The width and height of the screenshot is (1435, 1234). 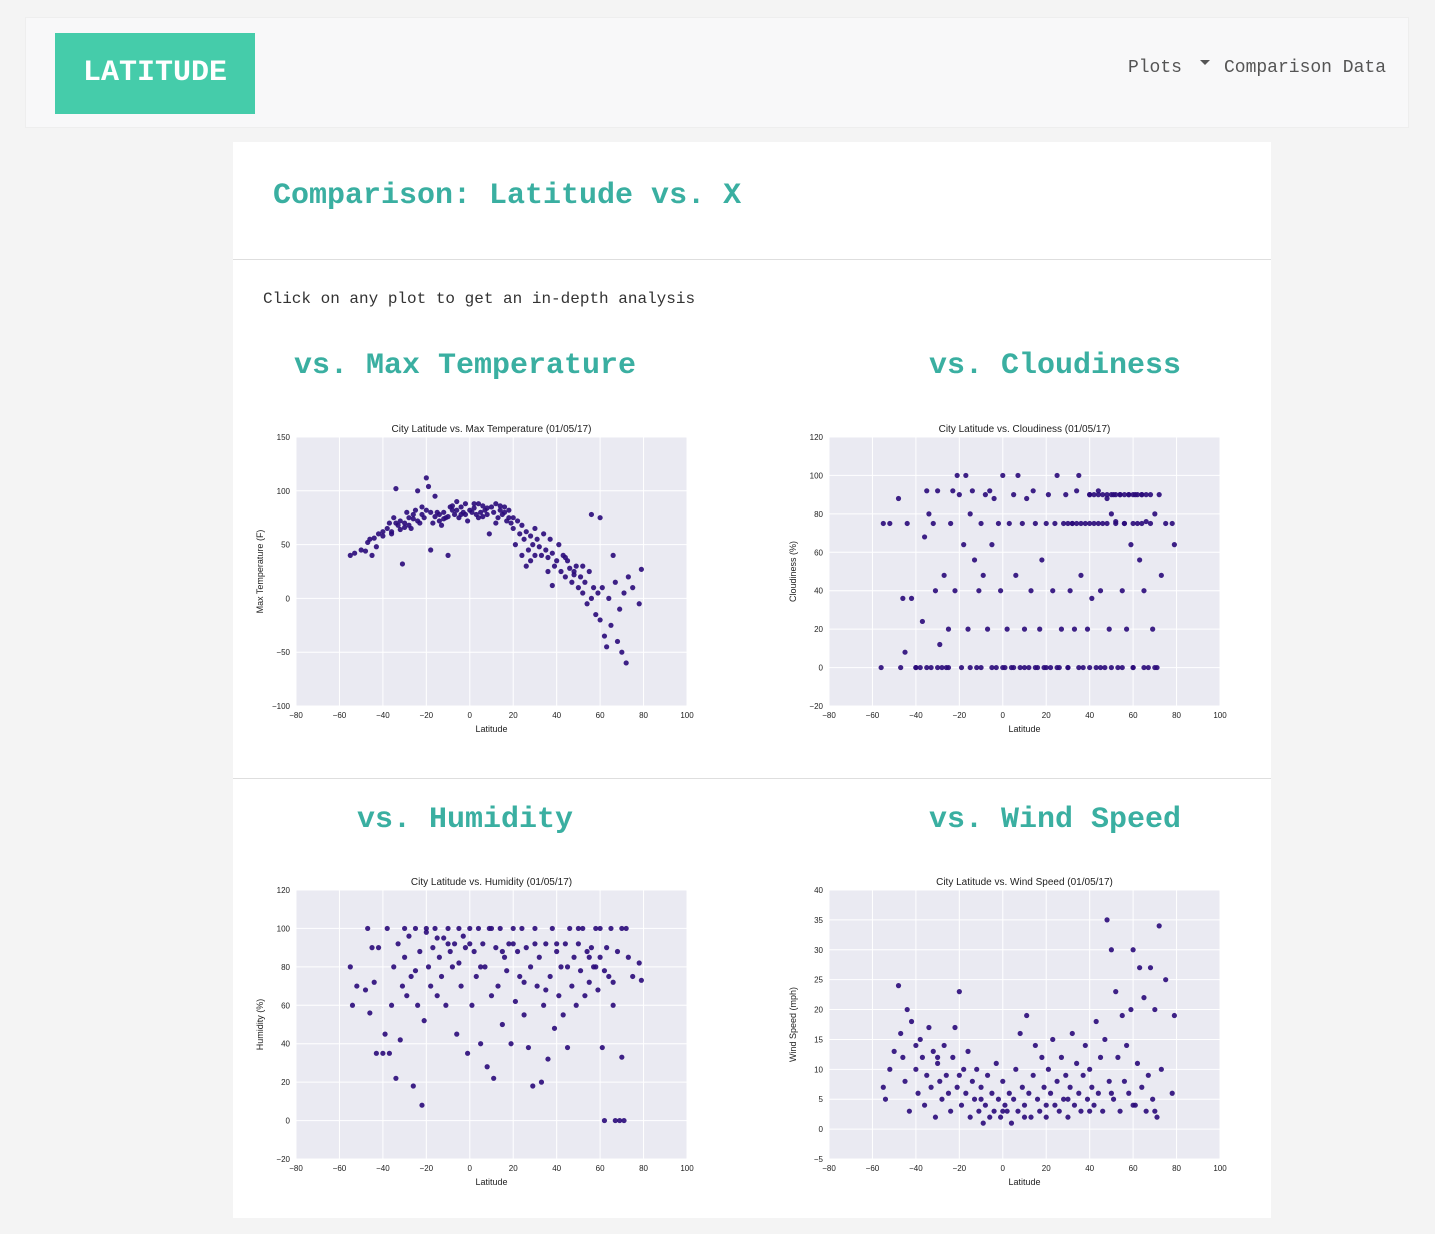 What do you see at coordinates (643, 715) in the screenshot?
I see `x-tick-label: 80` at bounding box center [643, 715].